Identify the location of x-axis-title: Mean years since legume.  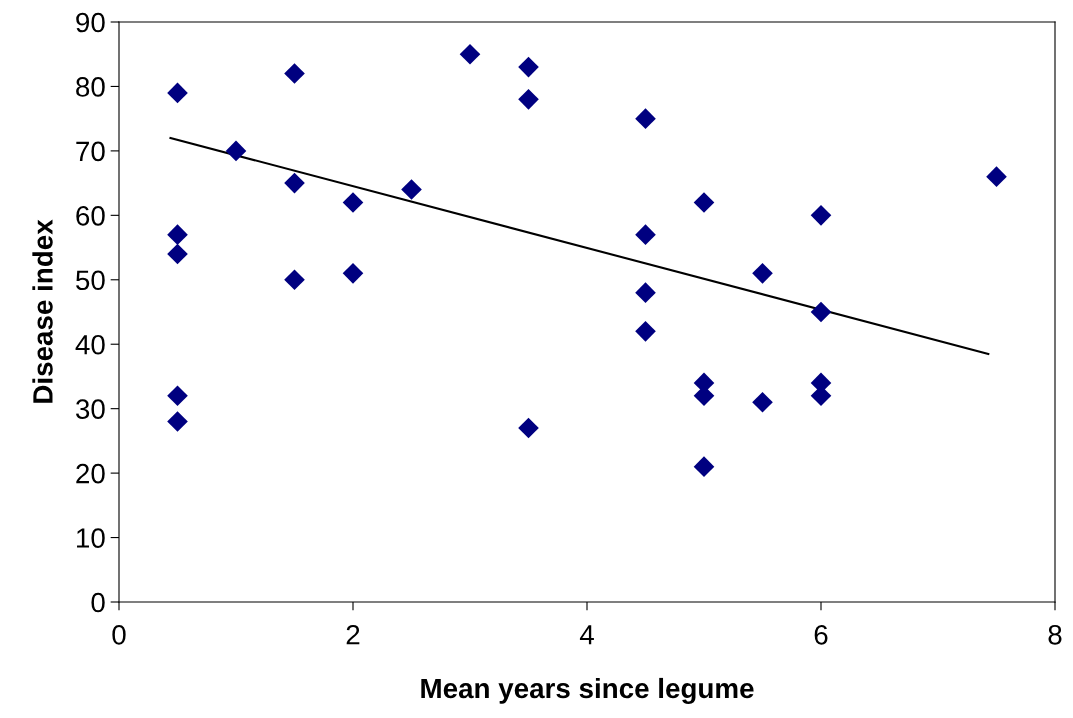
(587, 690).